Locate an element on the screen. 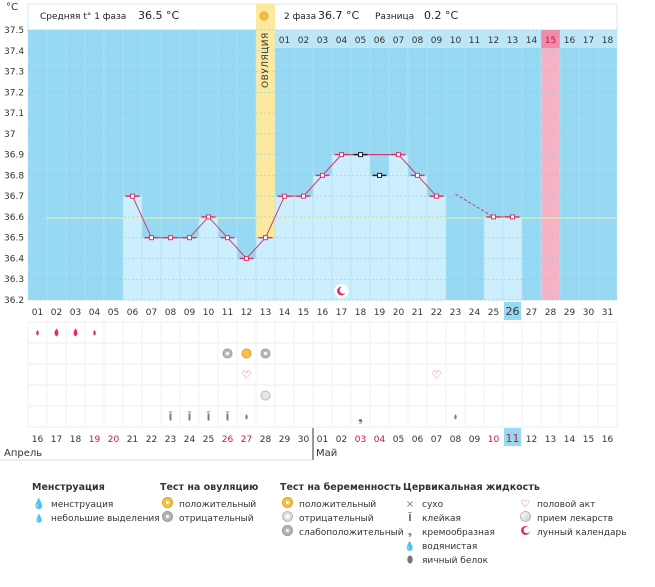  cycle-day-label: 21 is located at coordinates (417, 313).